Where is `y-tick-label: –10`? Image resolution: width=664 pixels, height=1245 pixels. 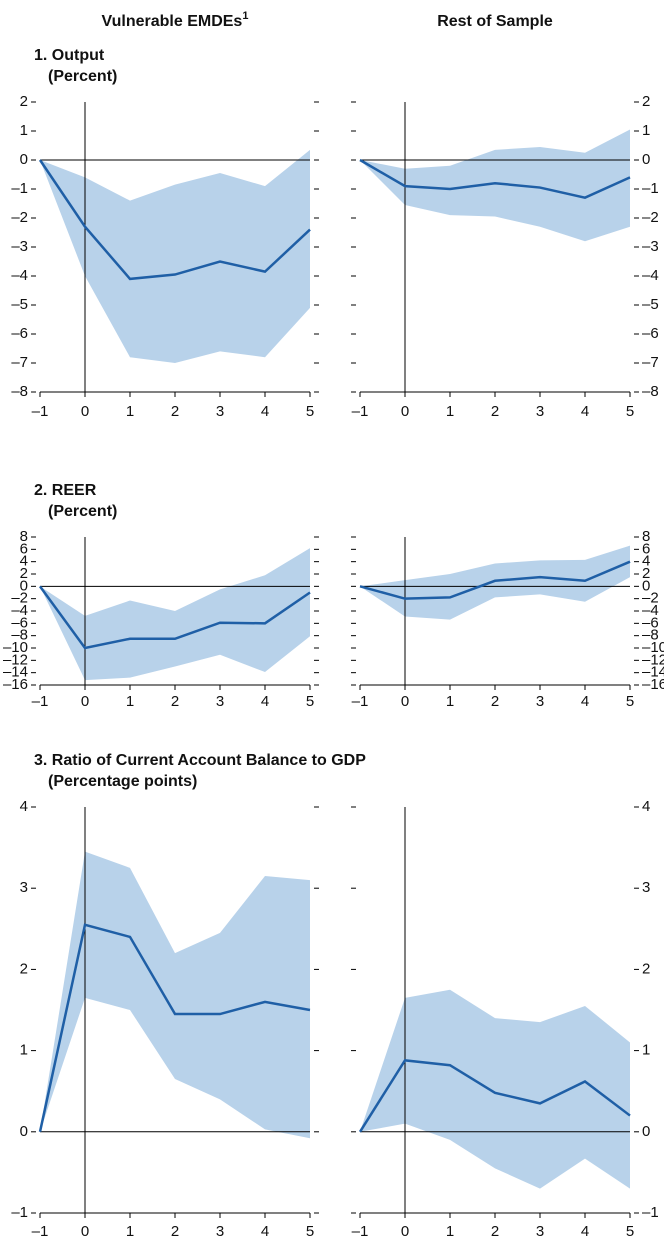 y-tick-label: –10 is located at coordinates (653, 647).